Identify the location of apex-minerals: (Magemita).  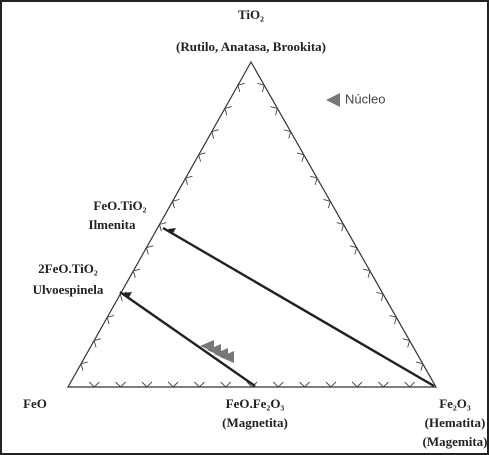
(455, 441).